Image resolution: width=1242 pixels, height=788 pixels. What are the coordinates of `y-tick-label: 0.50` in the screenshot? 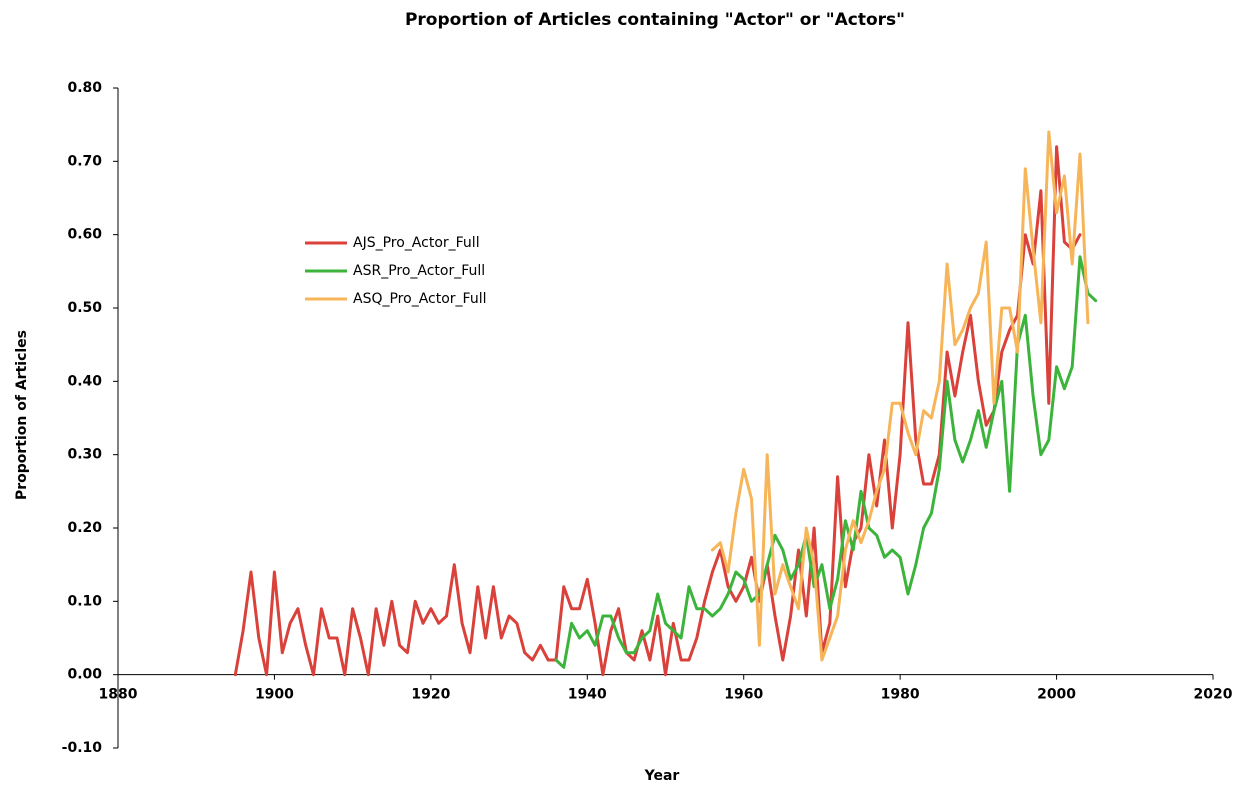 It's located at (84, 308).